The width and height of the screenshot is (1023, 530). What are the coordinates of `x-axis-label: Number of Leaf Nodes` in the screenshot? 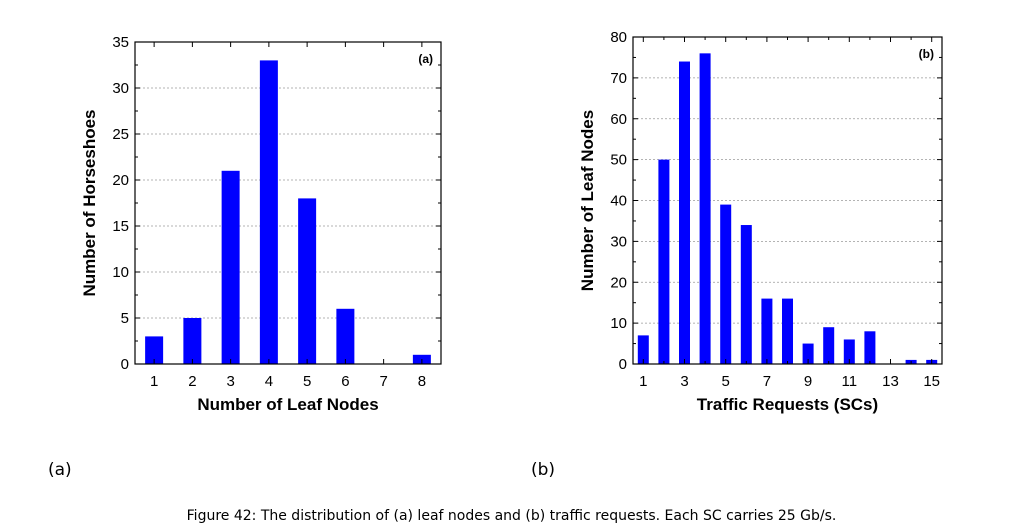 It's located at (287, 404).